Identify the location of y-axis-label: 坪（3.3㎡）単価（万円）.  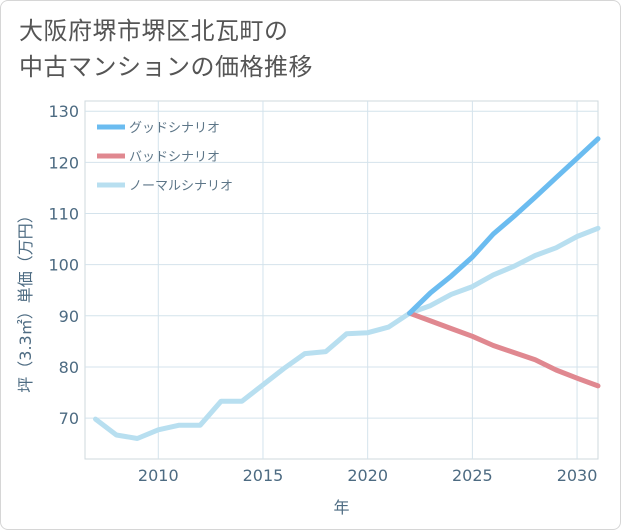
(25, 299).